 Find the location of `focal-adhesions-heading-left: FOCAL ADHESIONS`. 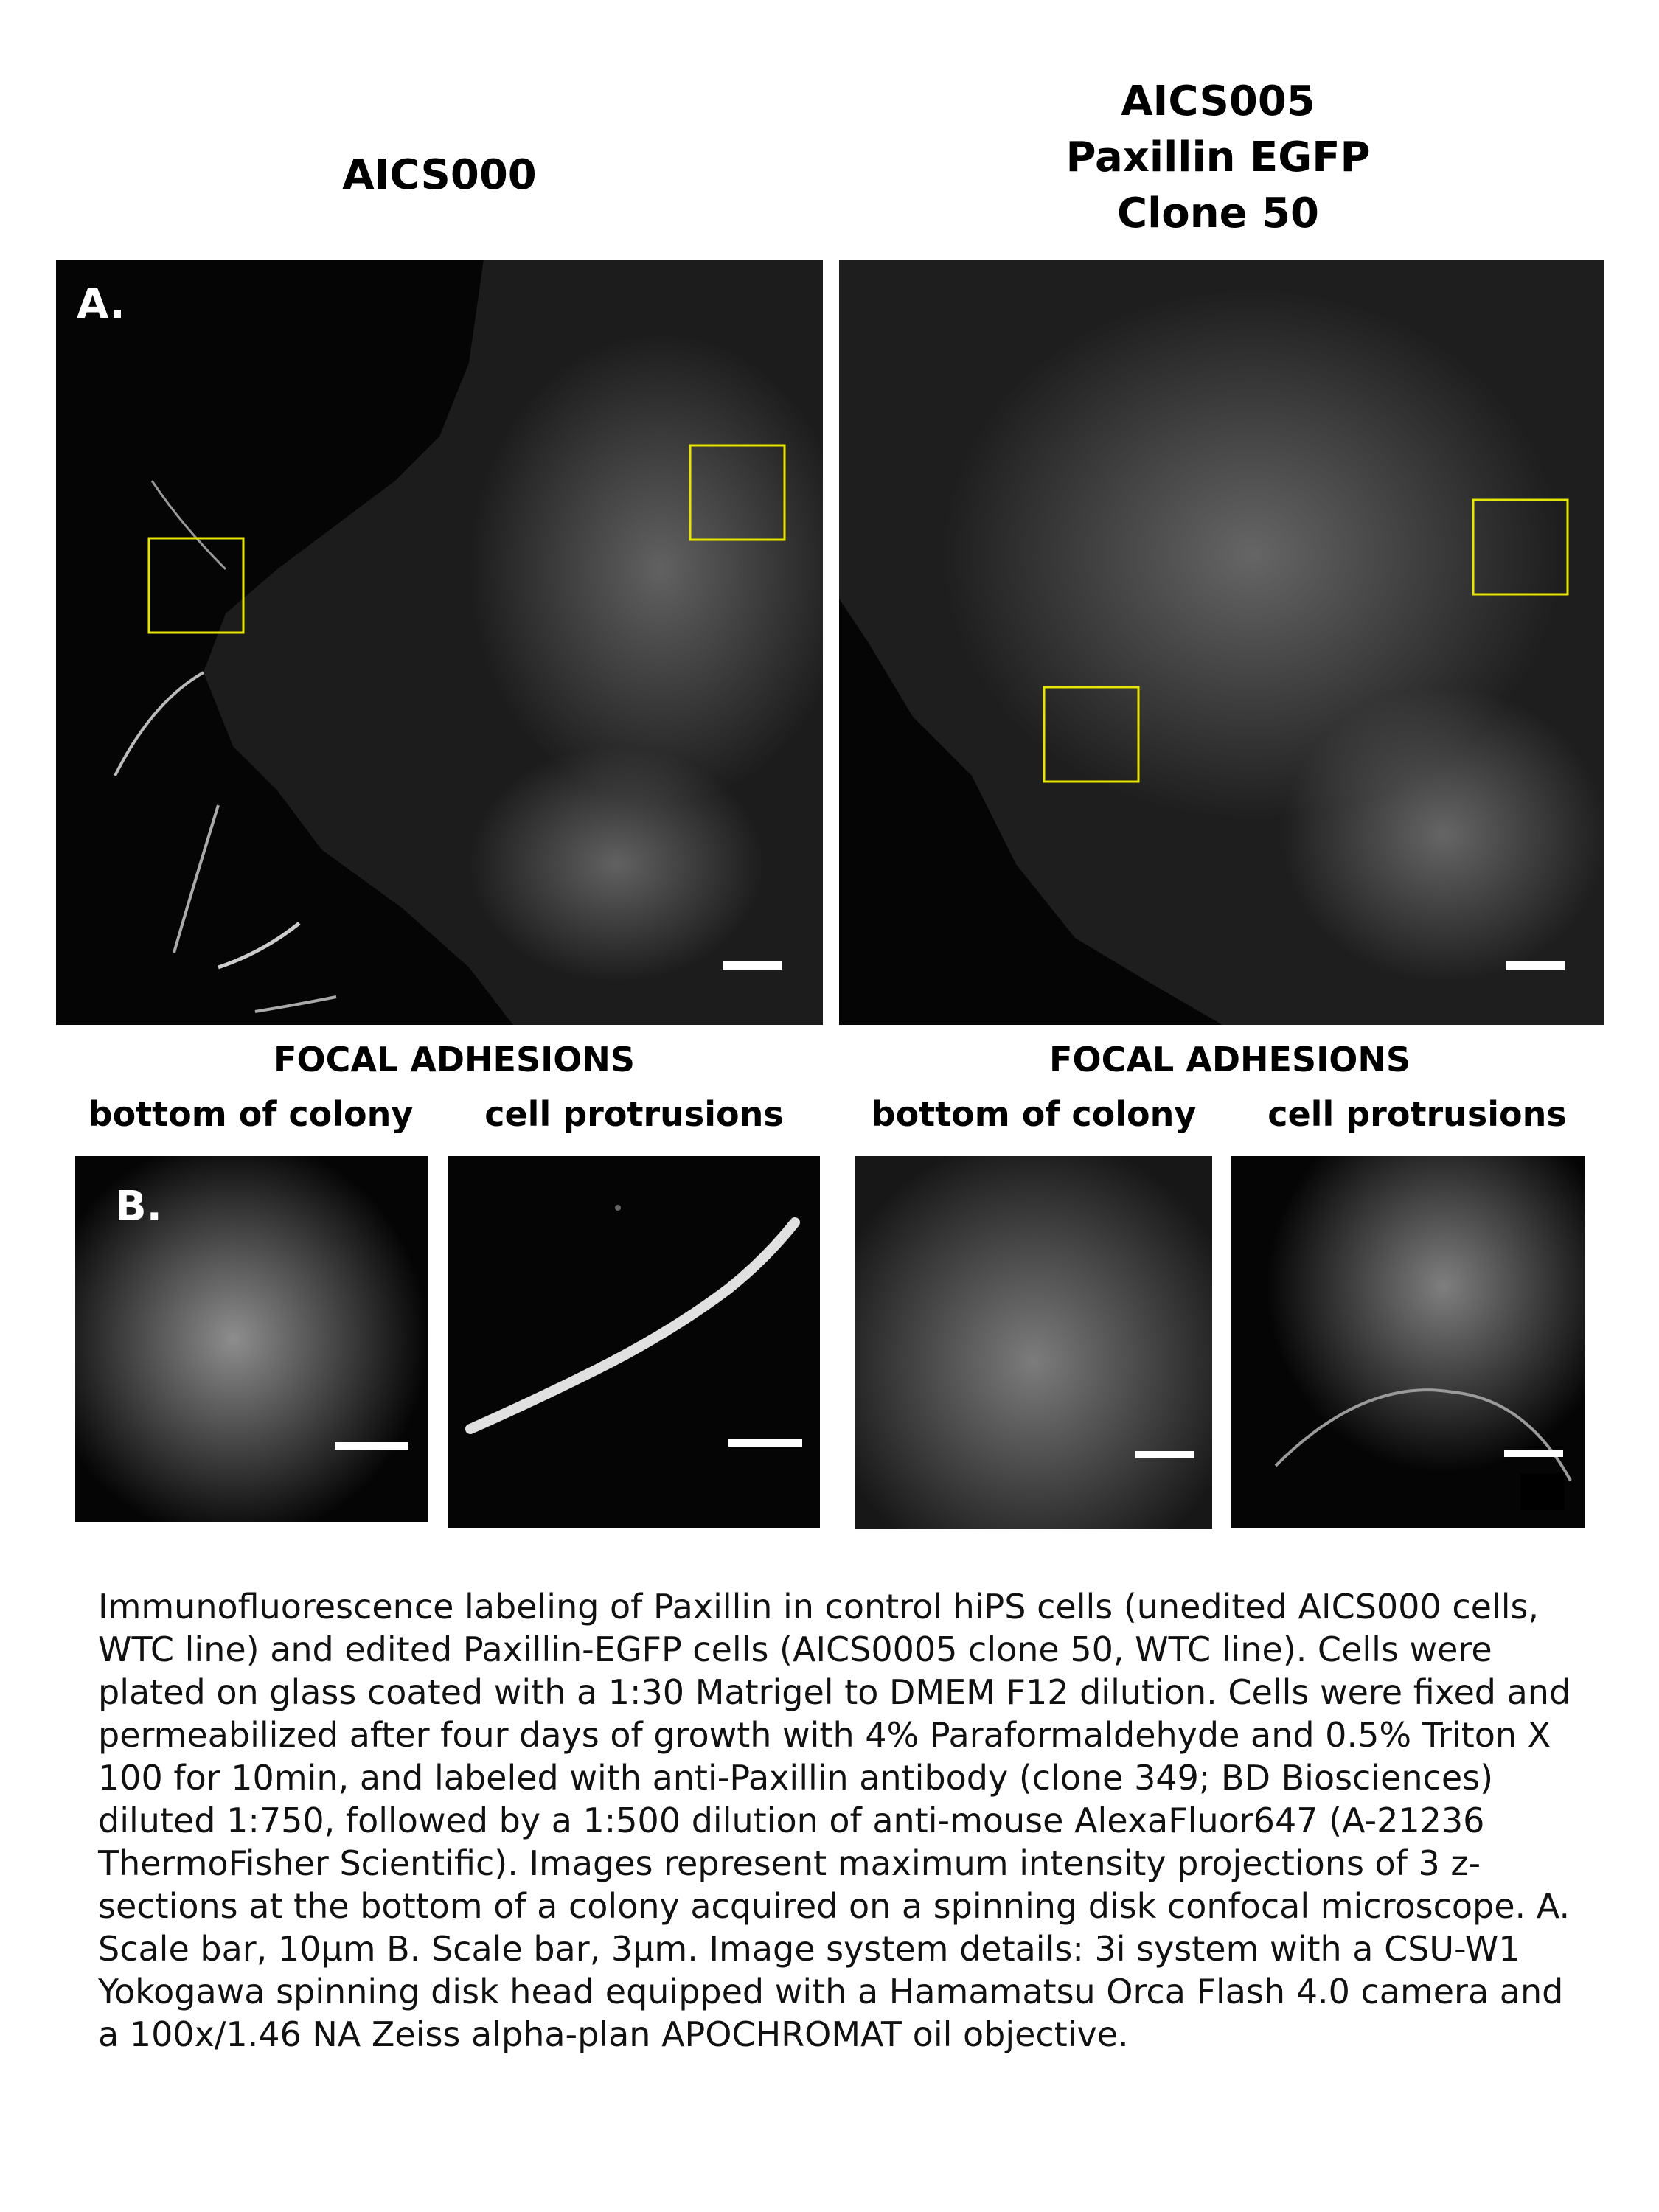

focal-adhesions-heading-left: FOCAL ADHESIONS is located at coordinates (454, 1059).